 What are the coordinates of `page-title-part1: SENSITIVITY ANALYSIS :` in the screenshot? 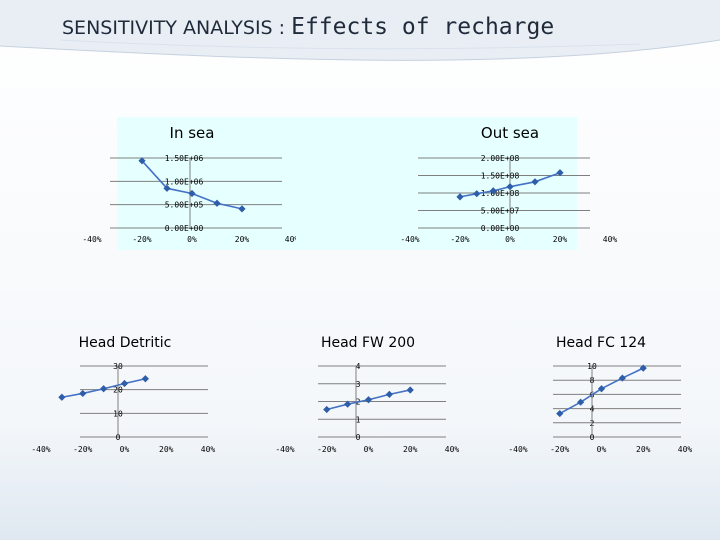 It's located at (177, 28).